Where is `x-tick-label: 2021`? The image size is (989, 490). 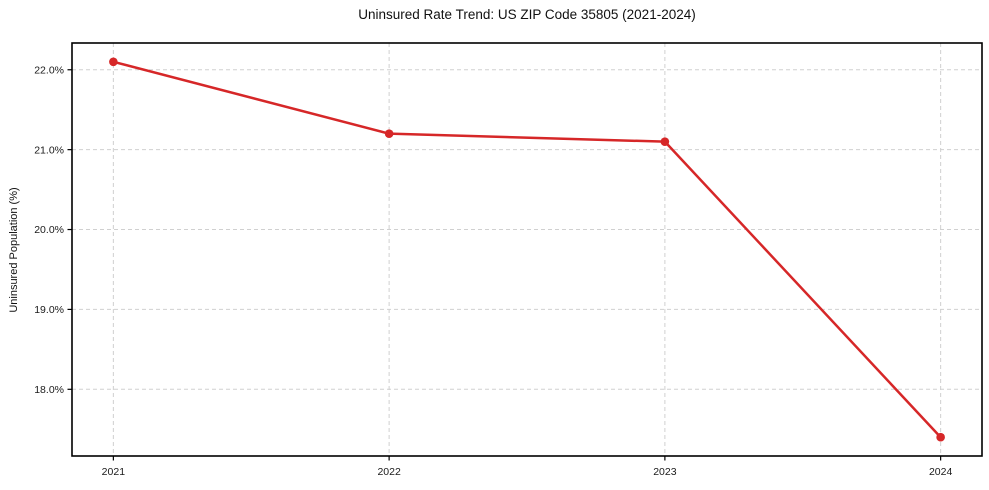
x-tick-label: 2021 is located at coordinates (114, 472).